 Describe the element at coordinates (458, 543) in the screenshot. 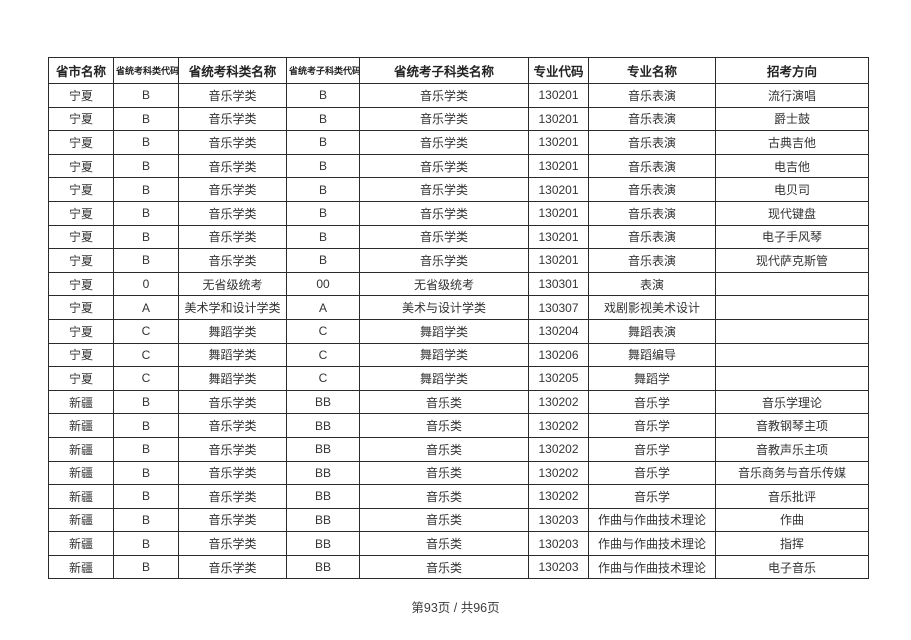

I see `table-row: 新疆 B 音乐学类 BB 音乐类 130203 作曲与作曲技术理论 指挥` at that location.